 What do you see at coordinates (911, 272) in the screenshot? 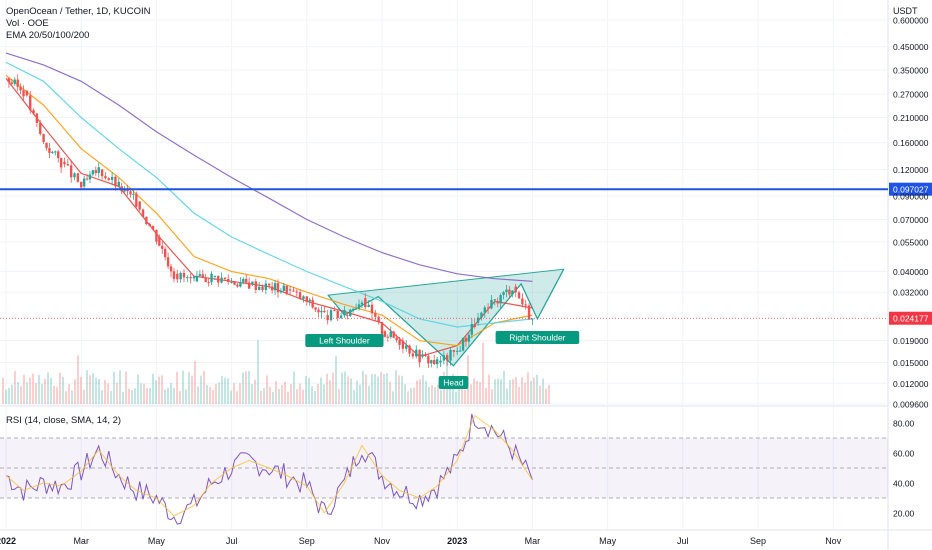
I see `price-tick-label: 0.040000` at bounding box center [911, 272].